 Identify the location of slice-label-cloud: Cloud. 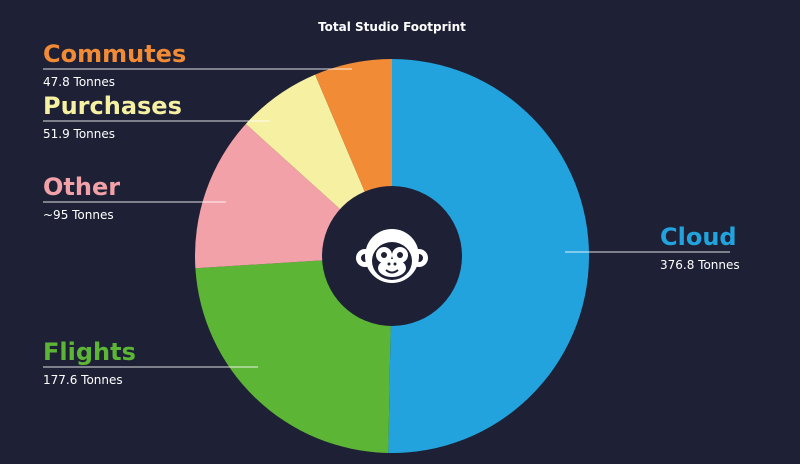
(698, 237).